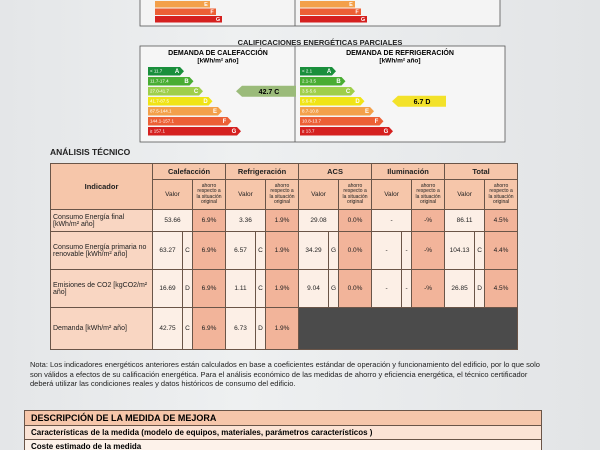  I want to click on cell-value: 9.04, so click(313, 288).